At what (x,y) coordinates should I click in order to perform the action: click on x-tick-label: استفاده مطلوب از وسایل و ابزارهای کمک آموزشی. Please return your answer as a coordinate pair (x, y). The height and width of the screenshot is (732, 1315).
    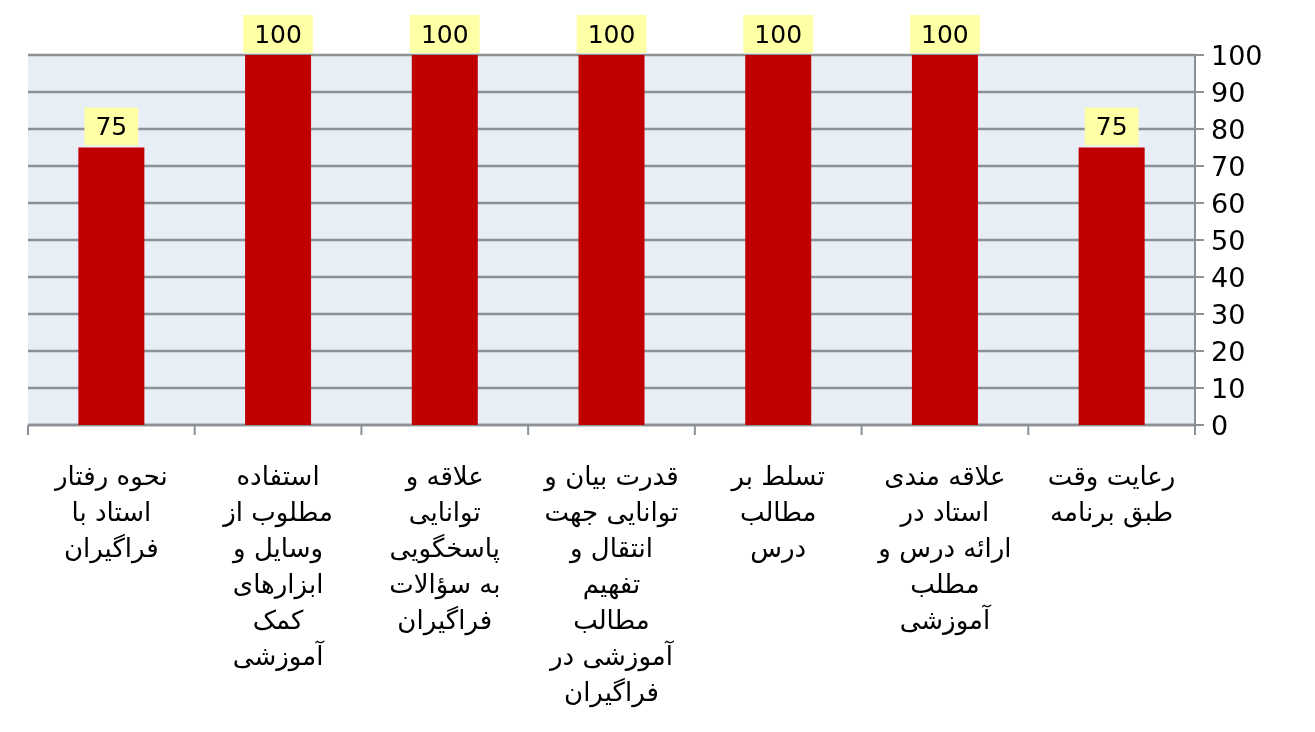
    Looking at the image, I should click on (278, 566).